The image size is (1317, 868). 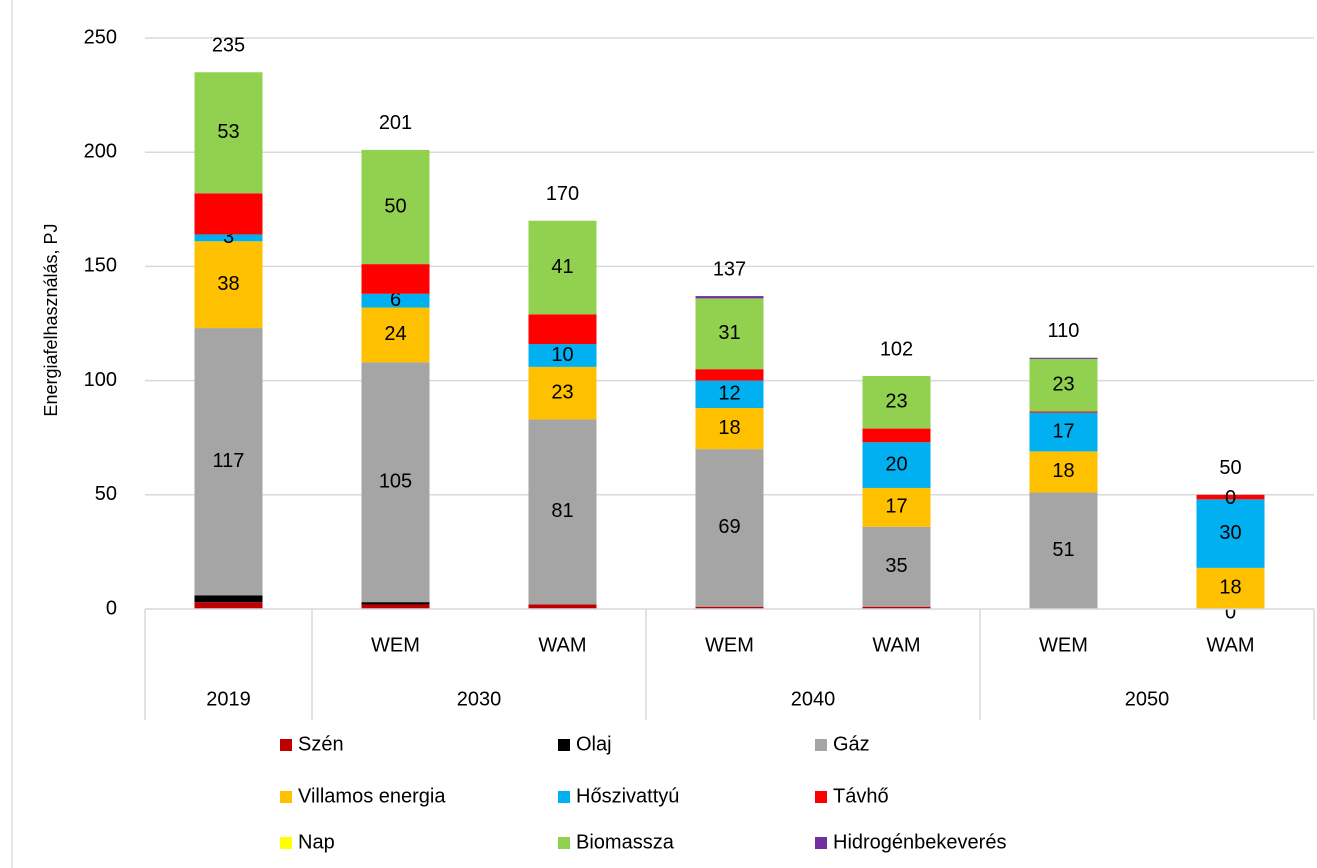 I want to click on y-tick-label: 50, so click(x=106, y=494).